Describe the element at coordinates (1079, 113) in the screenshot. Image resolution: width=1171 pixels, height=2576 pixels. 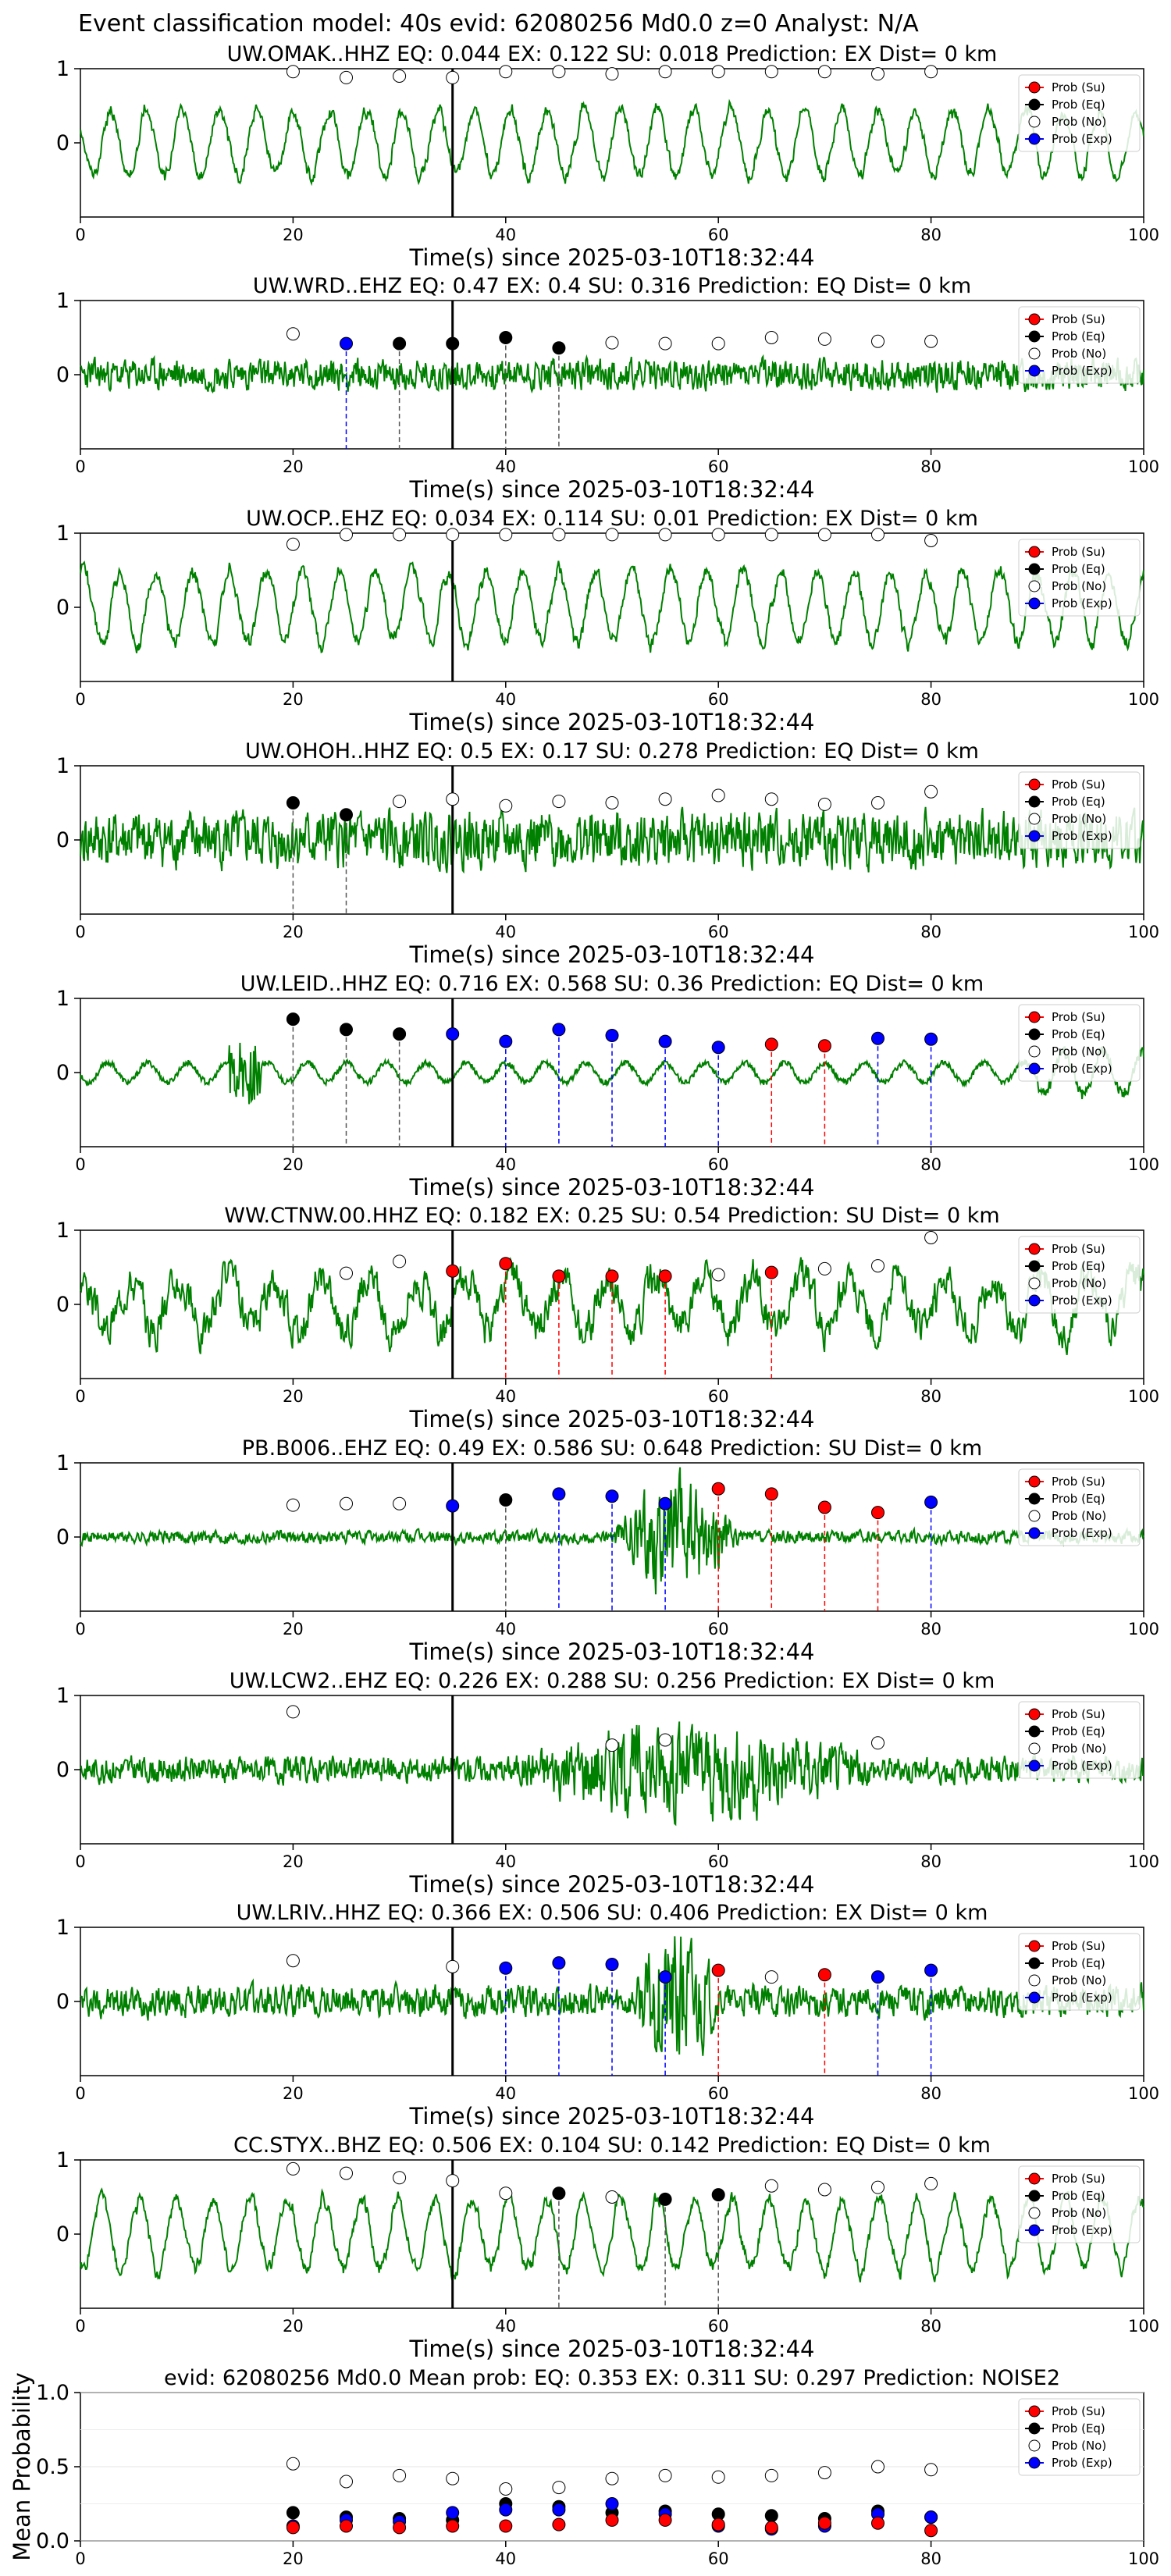
I see `legend-frame` at that location.